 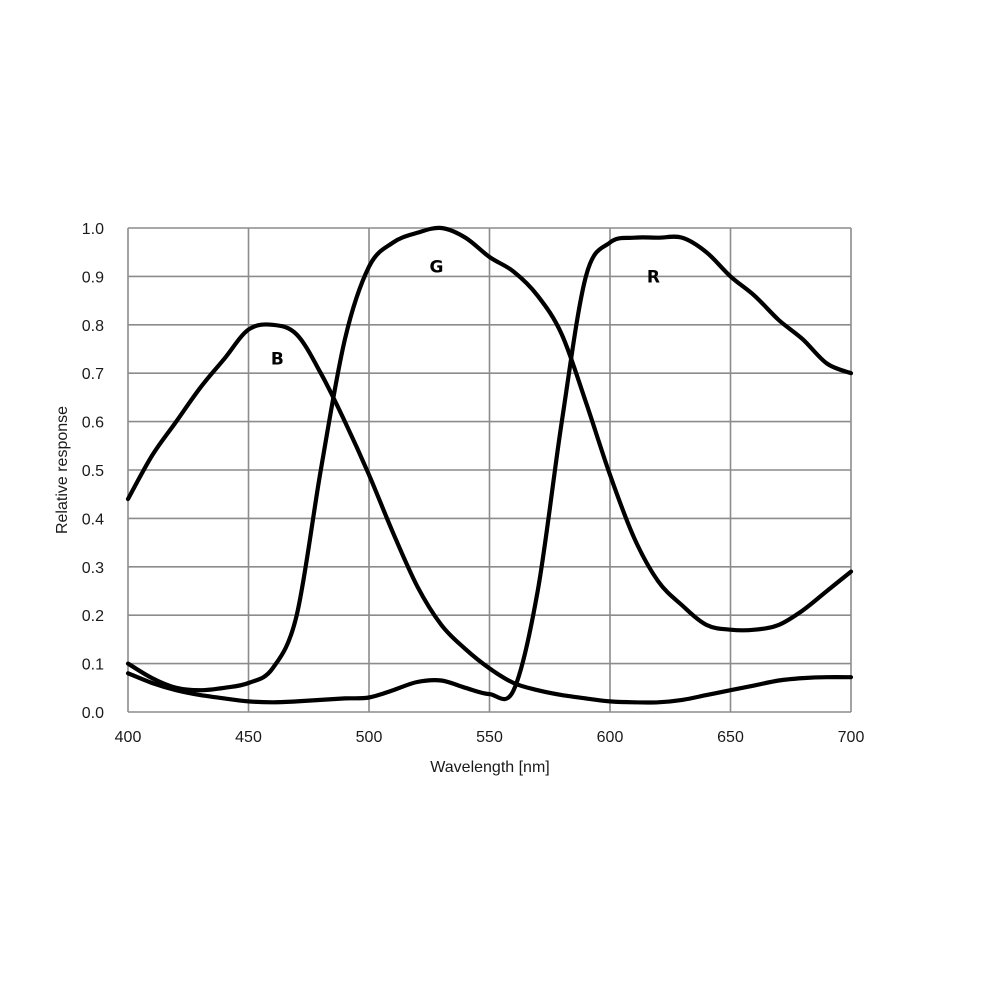 What do you see at coordinates (93, 423) in the screenshot?
I see `y-tick-label: 0.6` at bounding box center [93, 423].